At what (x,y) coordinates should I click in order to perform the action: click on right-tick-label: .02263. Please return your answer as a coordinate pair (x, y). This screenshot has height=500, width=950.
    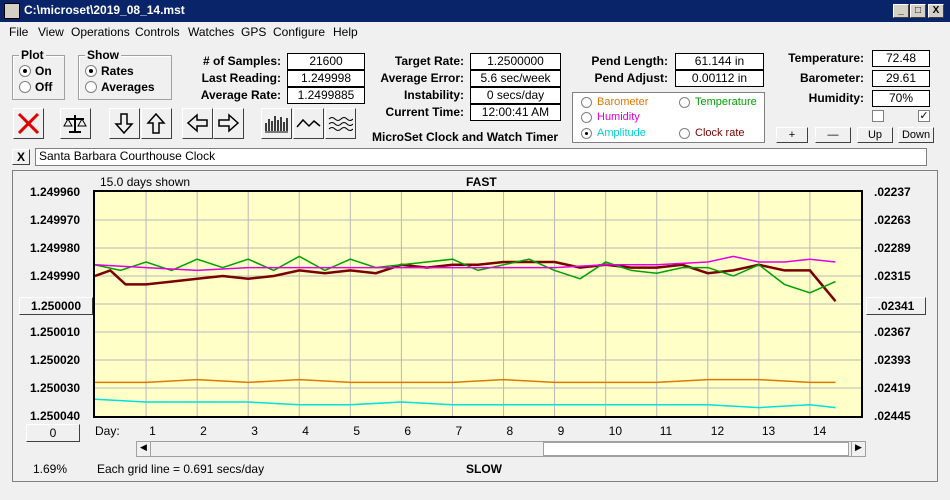
    Looking at the image, I should click on (892, 220).